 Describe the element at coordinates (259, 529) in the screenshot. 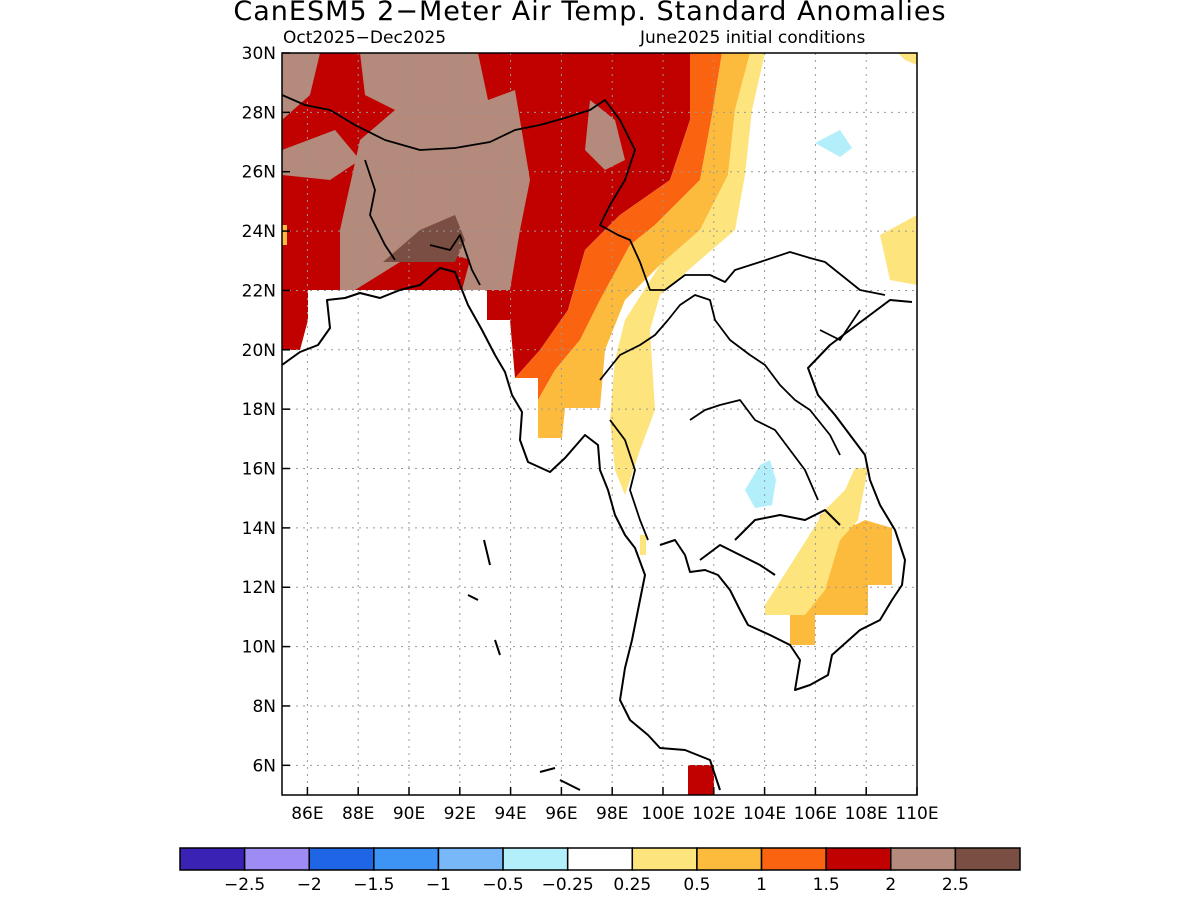

I see `y-tick-label: 14N` at that location.